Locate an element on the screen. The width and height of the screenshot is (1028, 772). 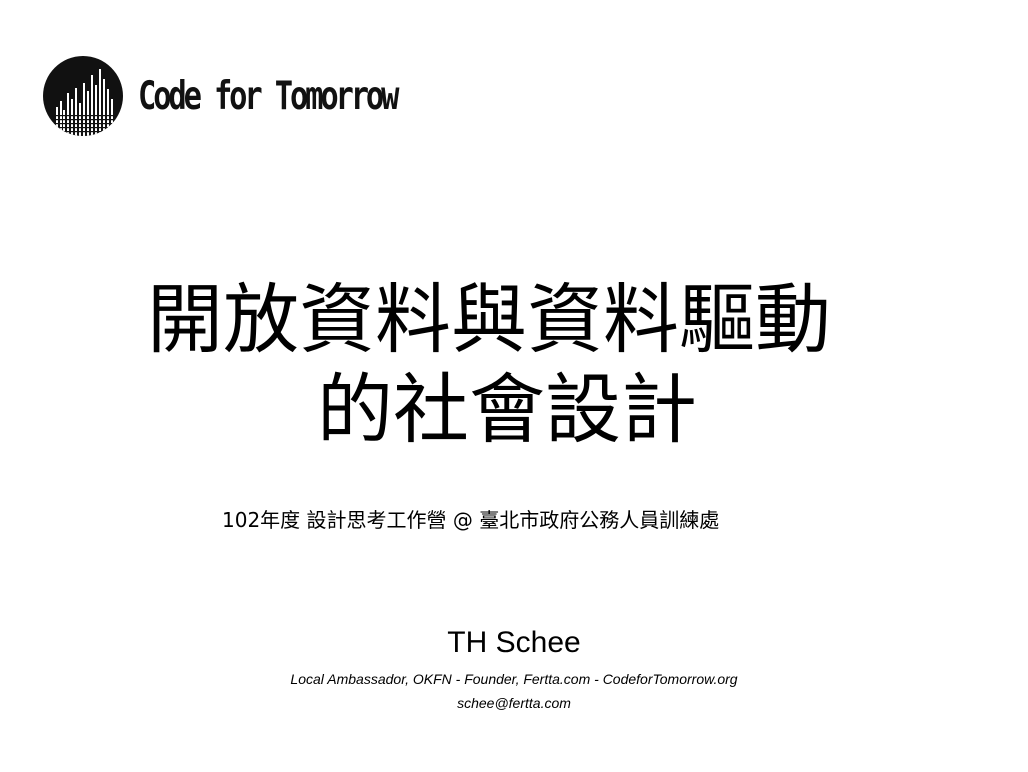
slide-subtitle: 102年度 設計思考工作營 @ 臺北市政府公務人員訓練處 is located at coordinates (471, 520).